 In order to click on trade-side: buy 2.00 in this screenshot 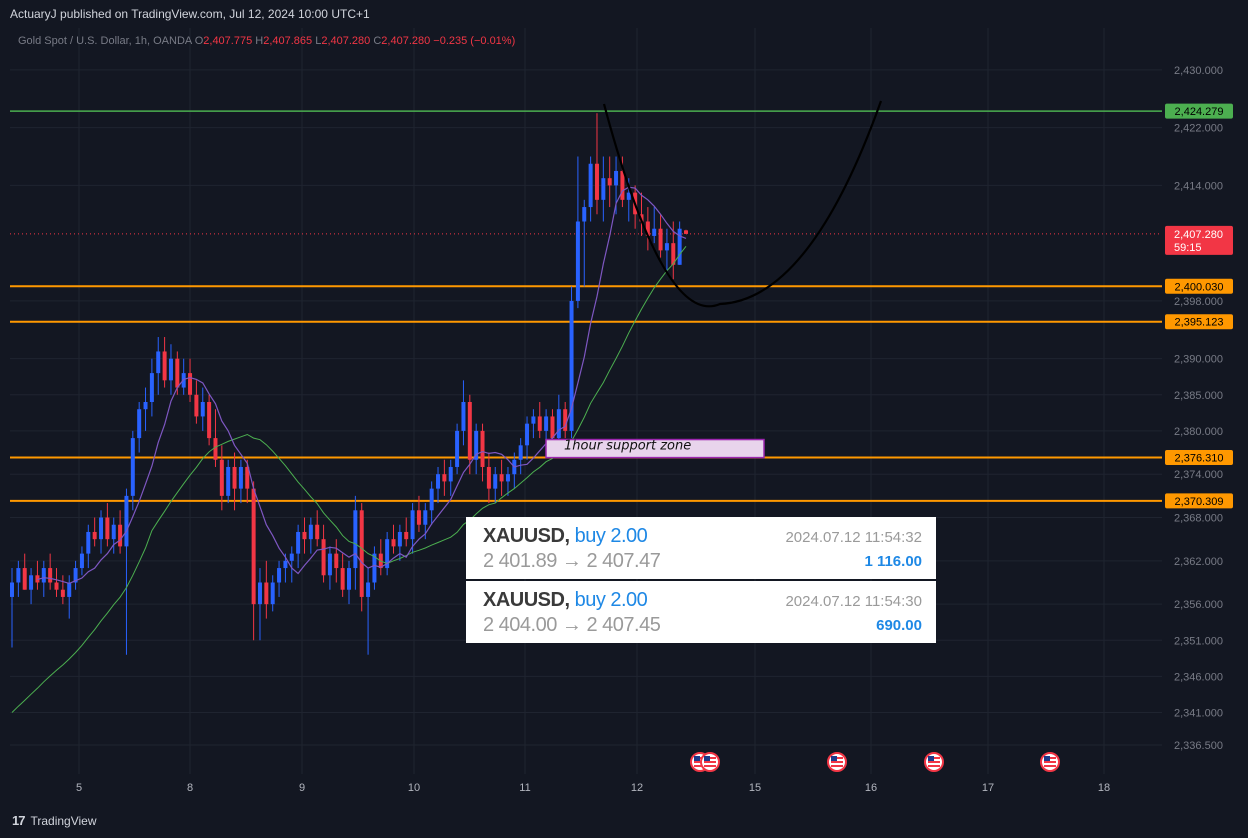, I will do `click(611, 536)`.